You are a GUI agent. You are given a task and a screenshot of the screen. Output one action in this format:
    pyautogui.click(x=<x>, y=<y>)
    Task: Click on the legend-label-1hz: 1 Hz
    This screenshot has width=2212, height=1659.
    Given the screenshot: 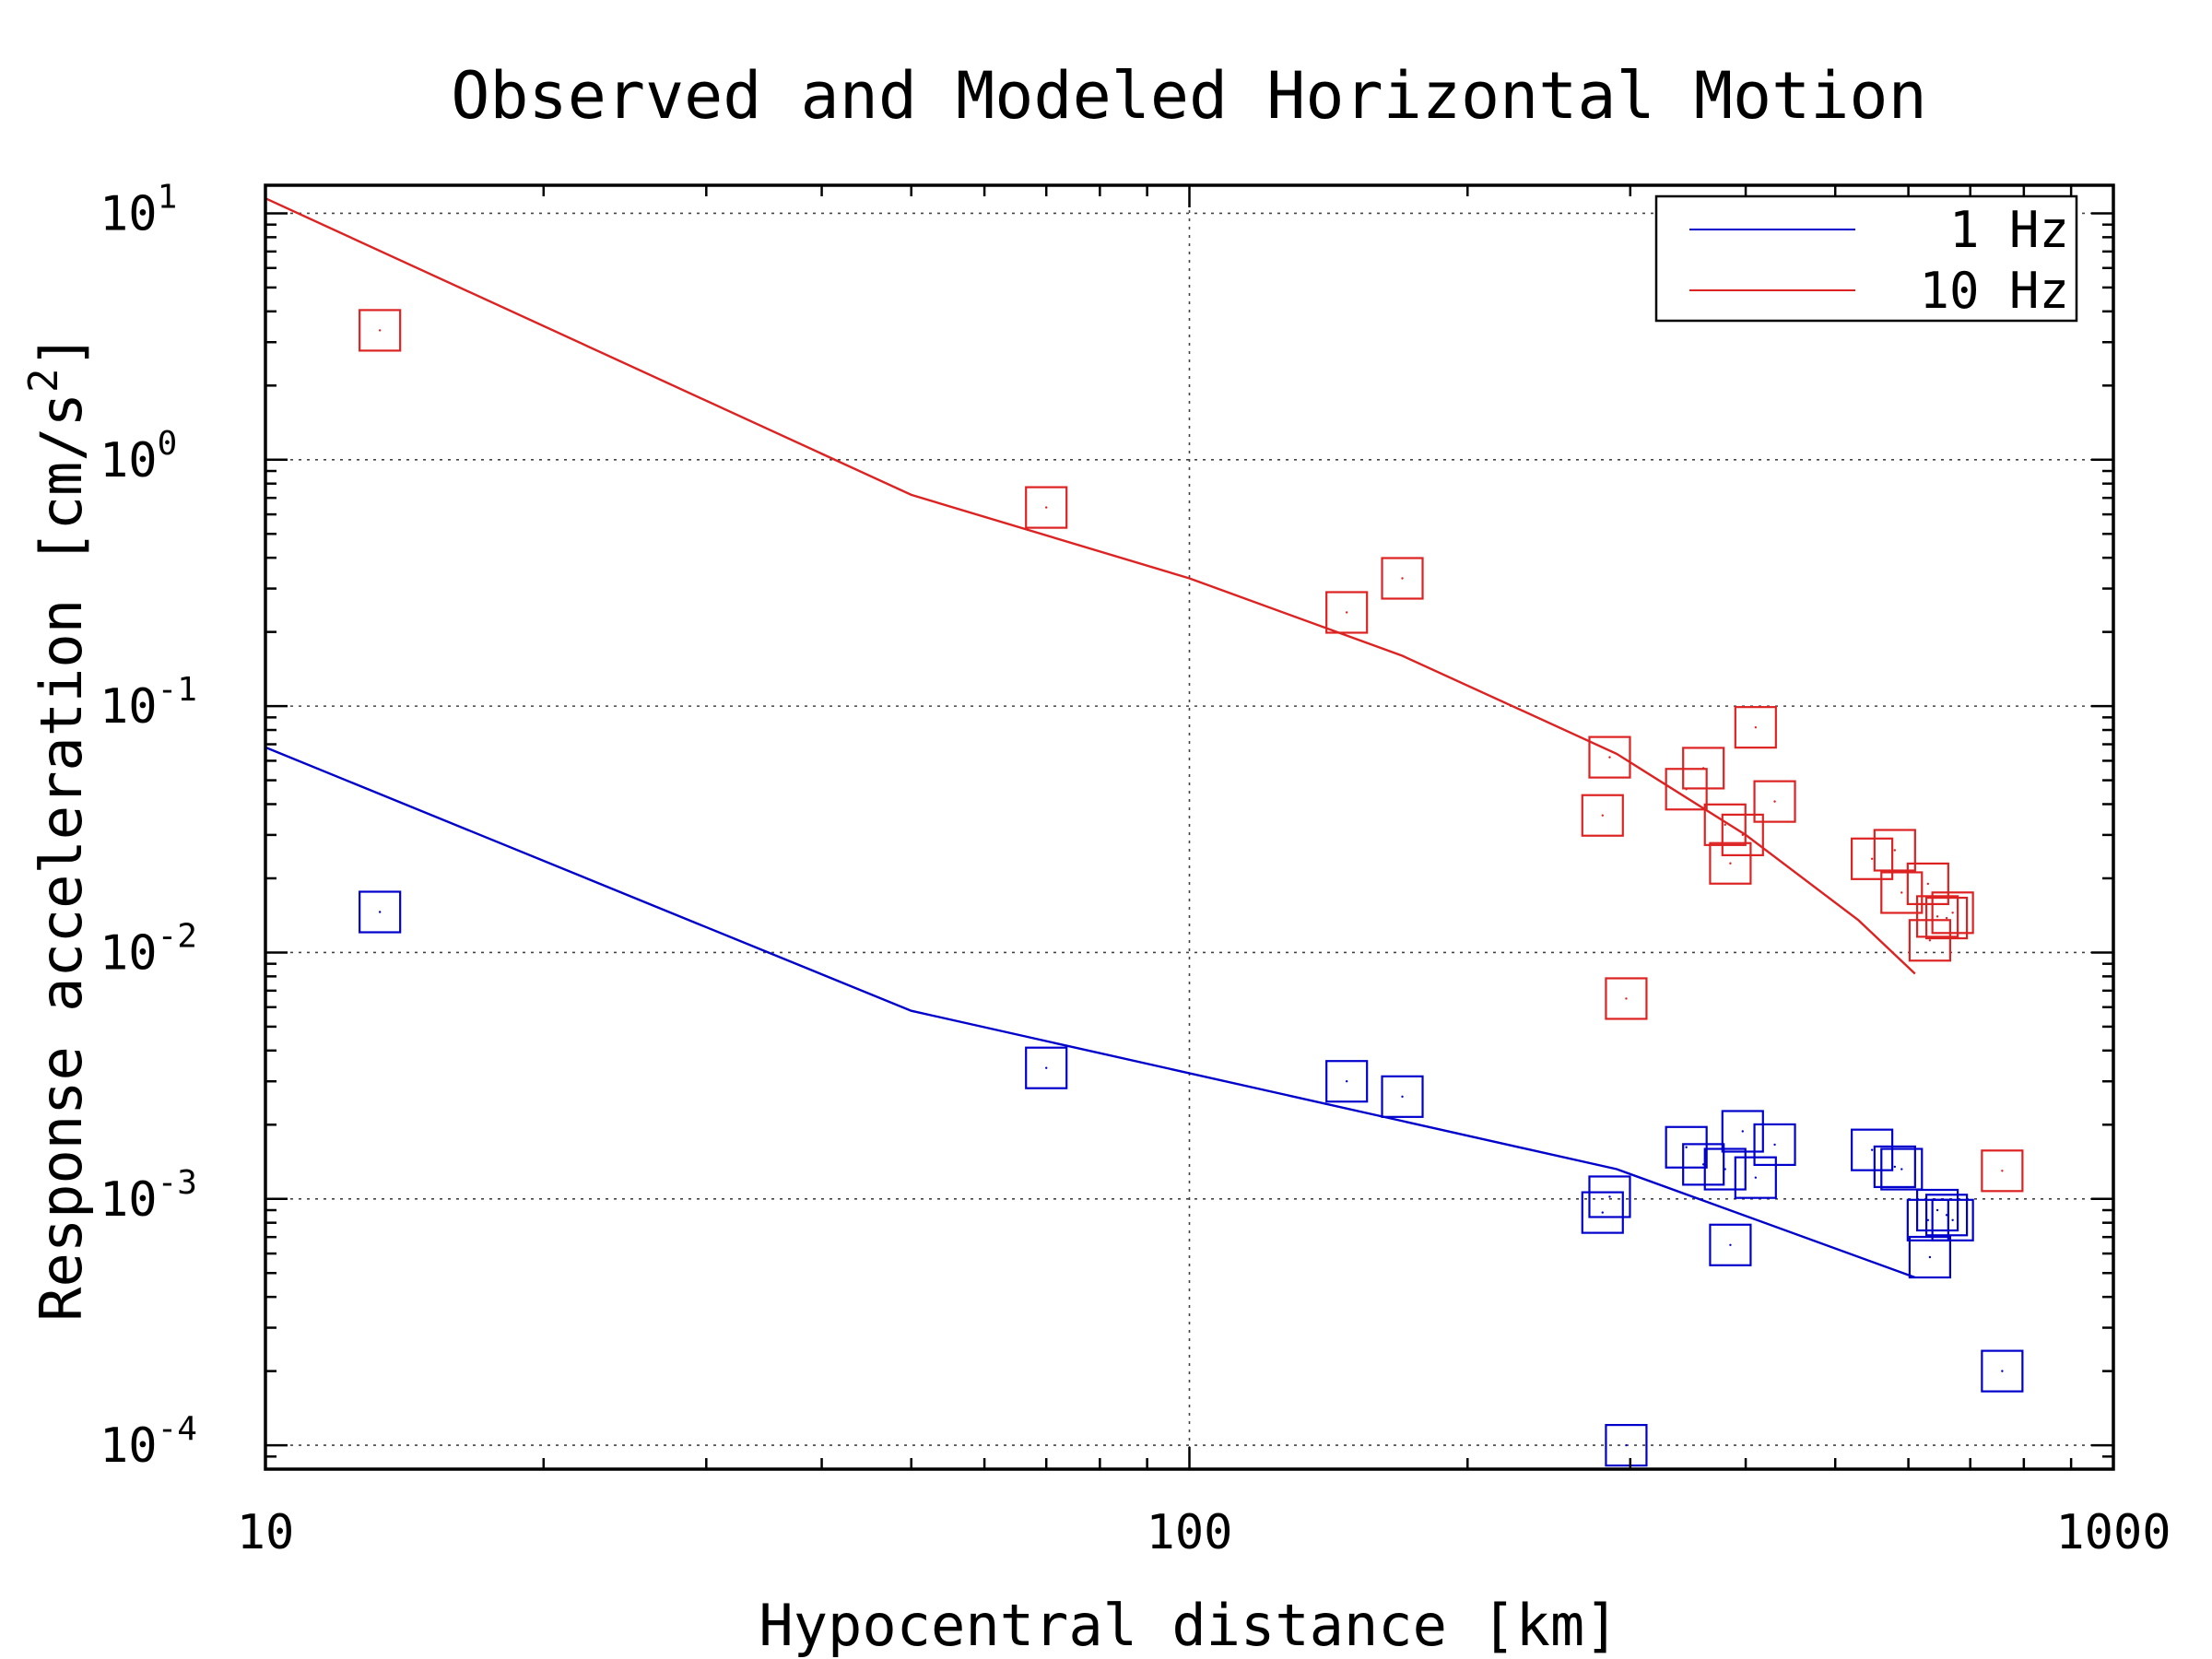 What is the action you would take?
    pyautogui.click(x=2009, y=230)
    